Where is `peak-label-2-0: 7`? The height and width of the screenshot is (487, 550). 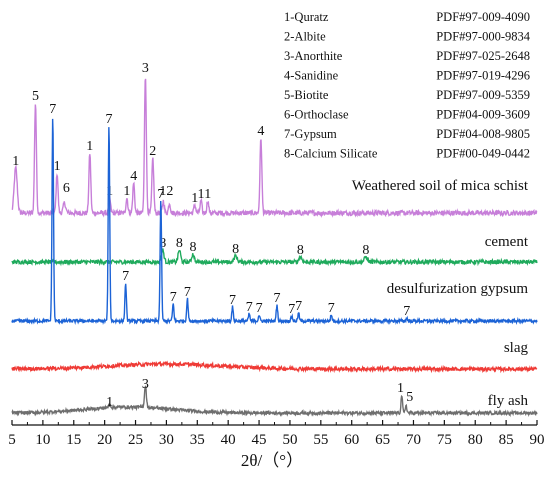
peak-label-2-0: 7 is located at coordinates (52, 109).